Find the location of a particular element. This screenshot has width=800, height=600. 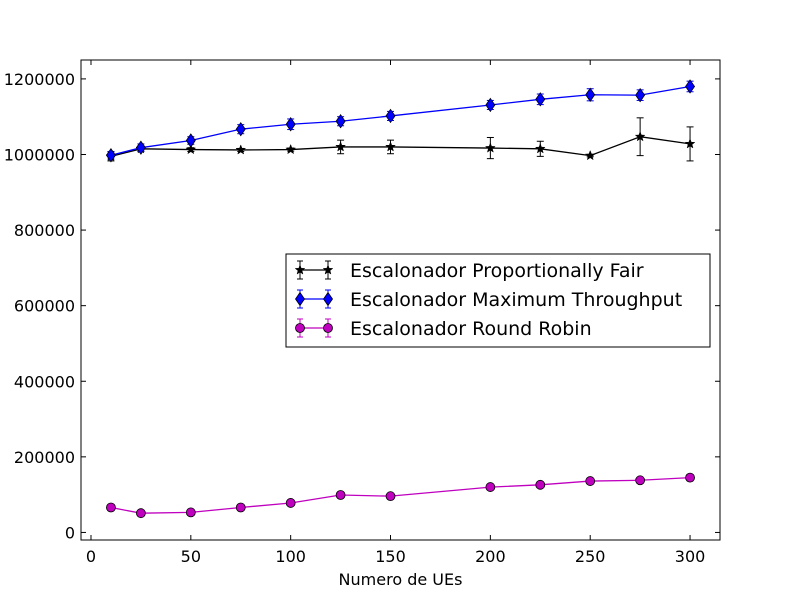

x-tick-label: 200 is located at coordinates (490, 556).